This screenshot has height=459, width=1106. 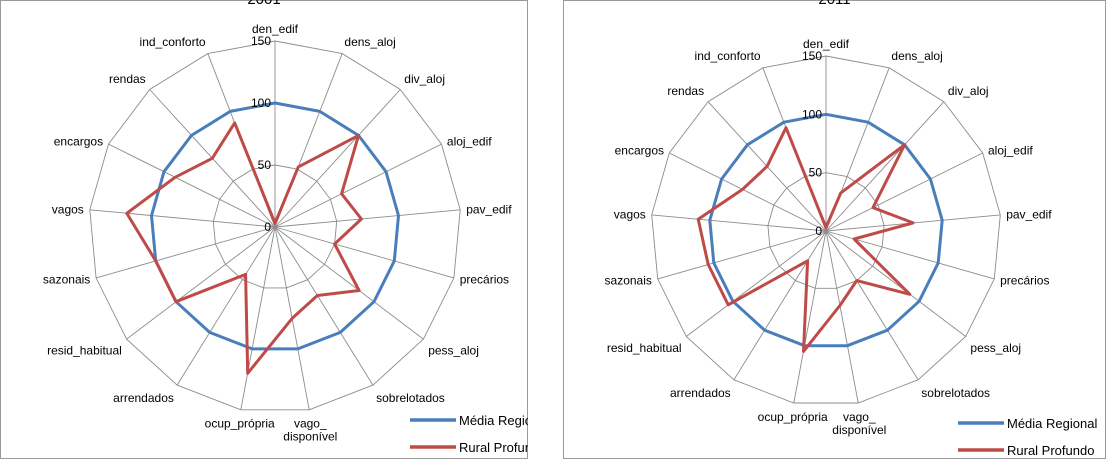 I want to click on grid-ring, so click(x=275, y=226).